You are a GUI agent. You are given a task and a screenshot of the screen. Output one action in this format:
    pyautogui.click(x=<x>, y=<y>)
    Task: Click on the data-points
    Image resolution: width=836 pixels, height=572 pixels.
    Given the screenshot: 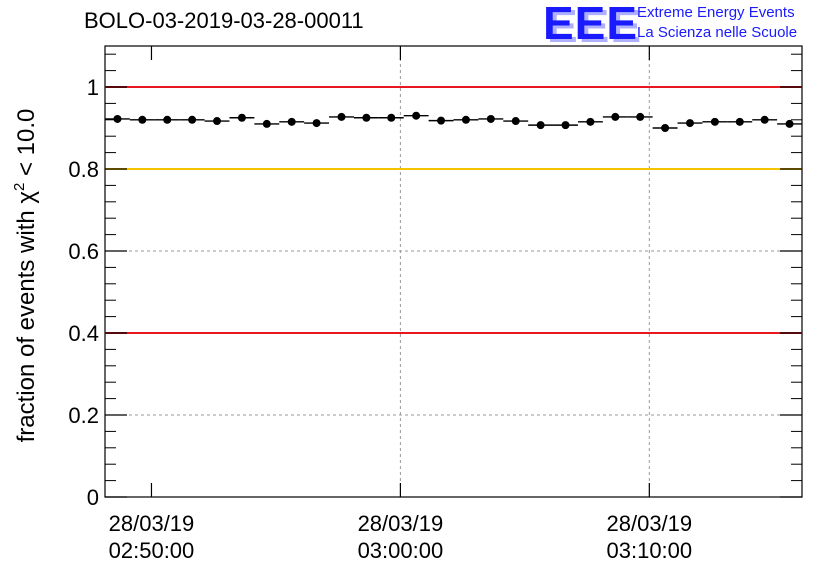 What is the action you would take?
    pyautogui.click(x=453, y=121)
    